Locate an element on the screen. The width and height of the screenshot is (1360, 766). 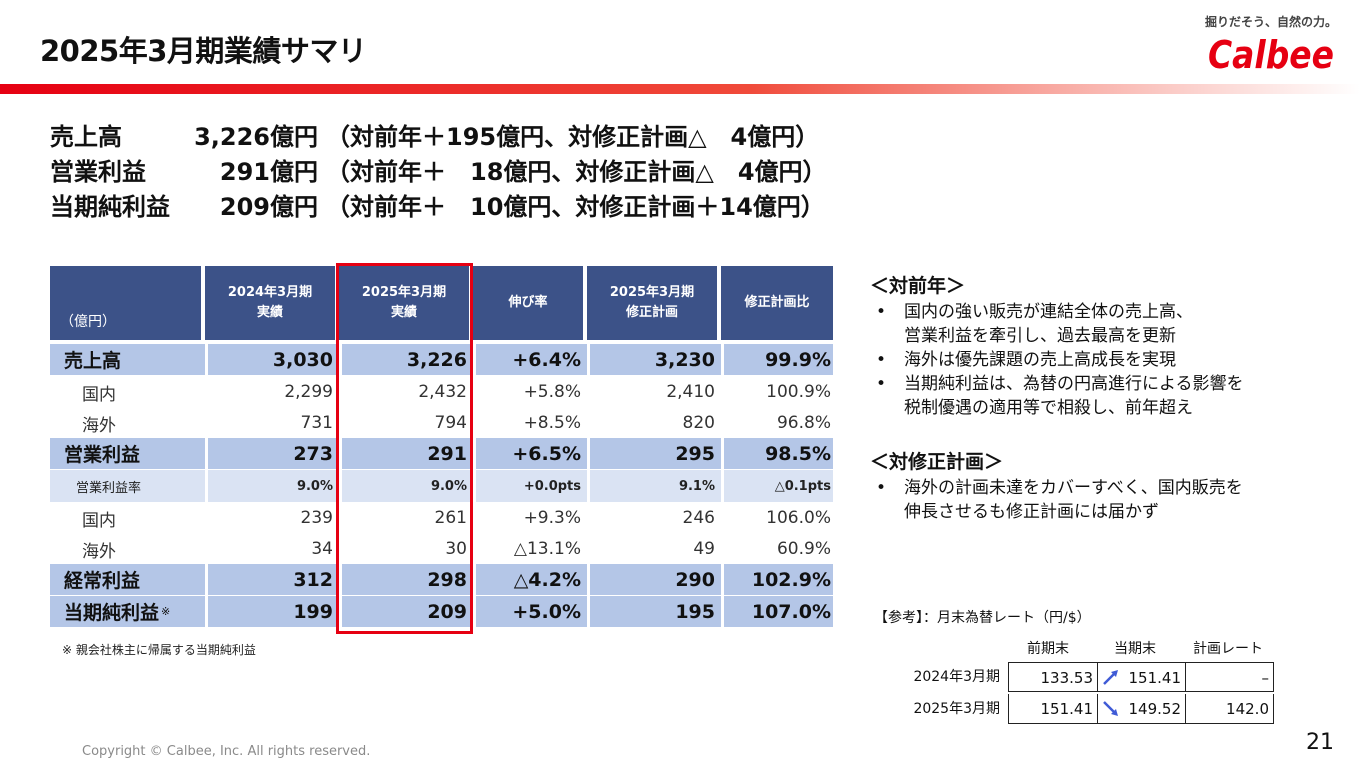
summary-detail: （対前年＋195億円、対修正計画△ 4億円） is located at coordinates (573, 137).